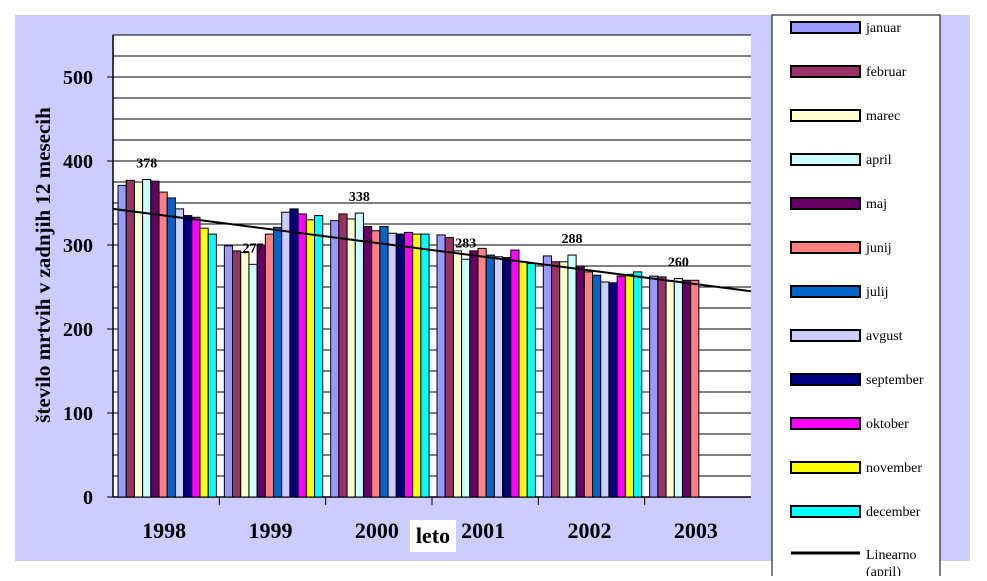  I want to click on data-label: 378, so click(146, 163).